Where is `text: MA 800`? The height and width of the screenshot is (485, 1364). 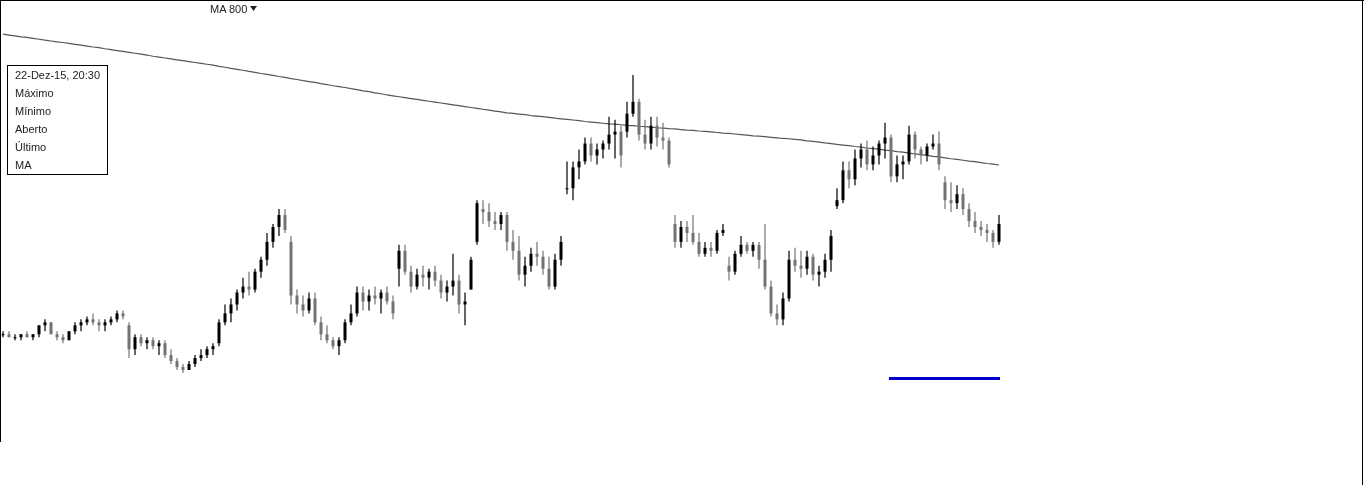
text: MA 800 is located at coordinates (229, 9).